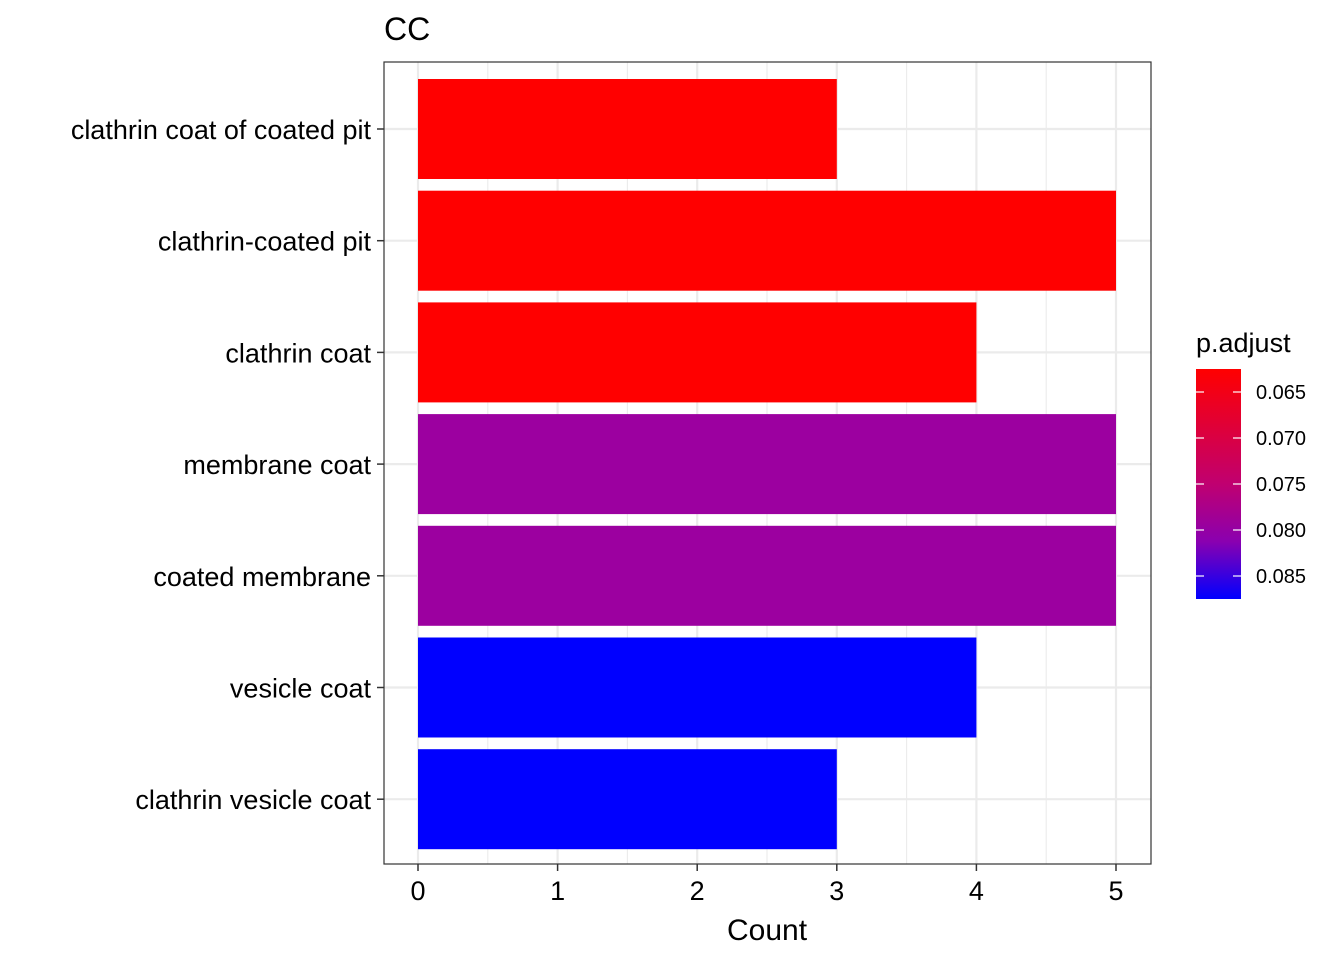 Image resolution: width=1344 pixels, height=960 pixels. What do you see at coordinates (767, 930) in the screenshot?
I see `x-axis-label: Count` at bounding box center [767, 930].